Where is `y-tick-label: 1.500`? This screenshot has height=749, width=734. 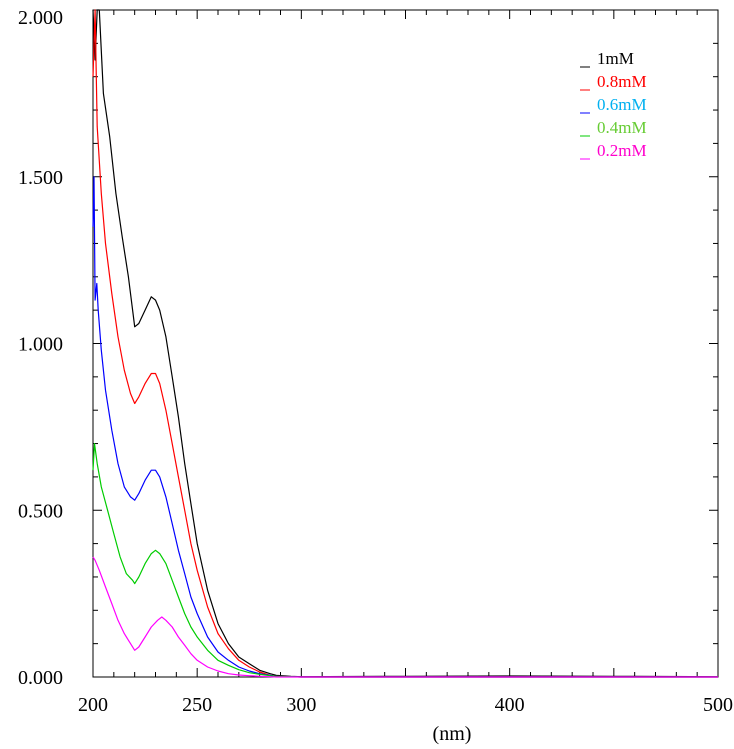
y-tick-label: 1.500 is located at coordinates (40, 178).